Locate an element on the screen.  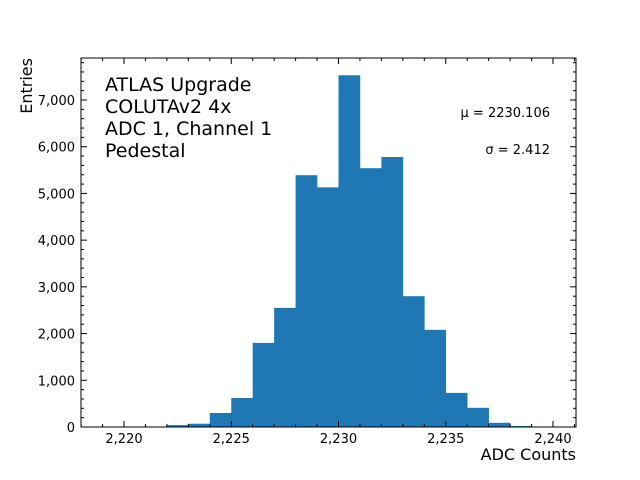
y-tick-label: 7,000 is located at coordinates (56, 101).